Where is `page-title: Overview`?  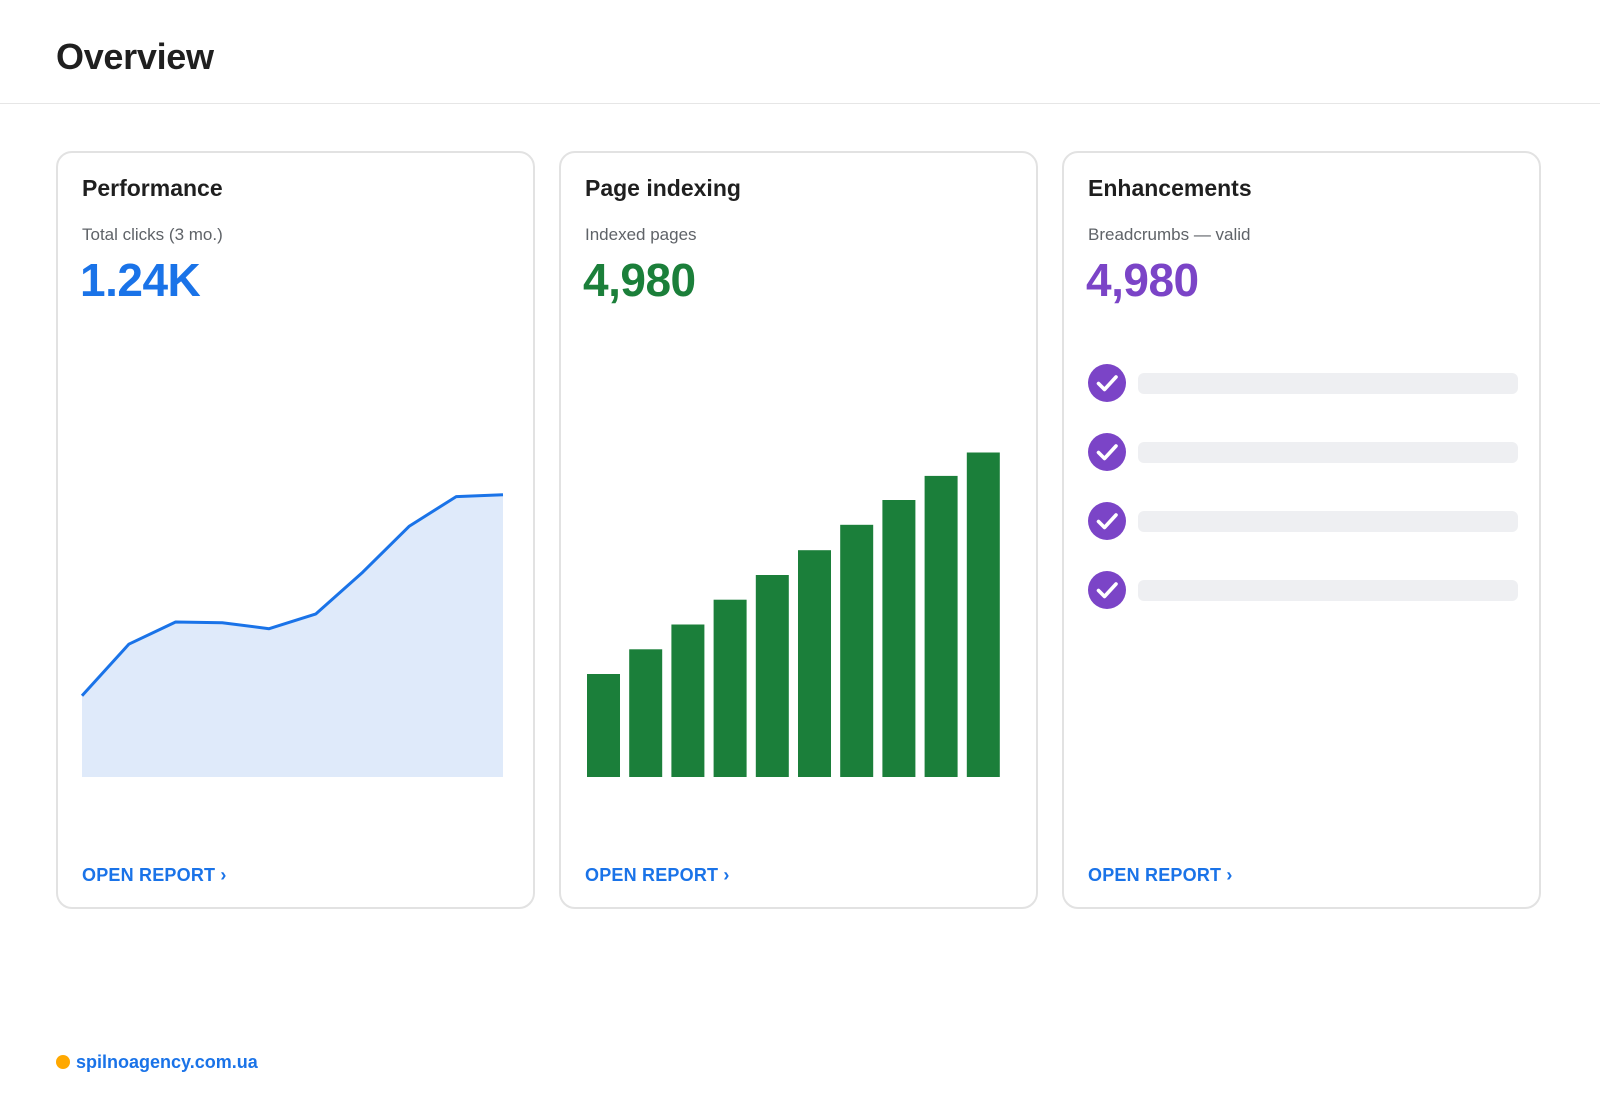
page-title: Overview is located at coordinates (135, 56).